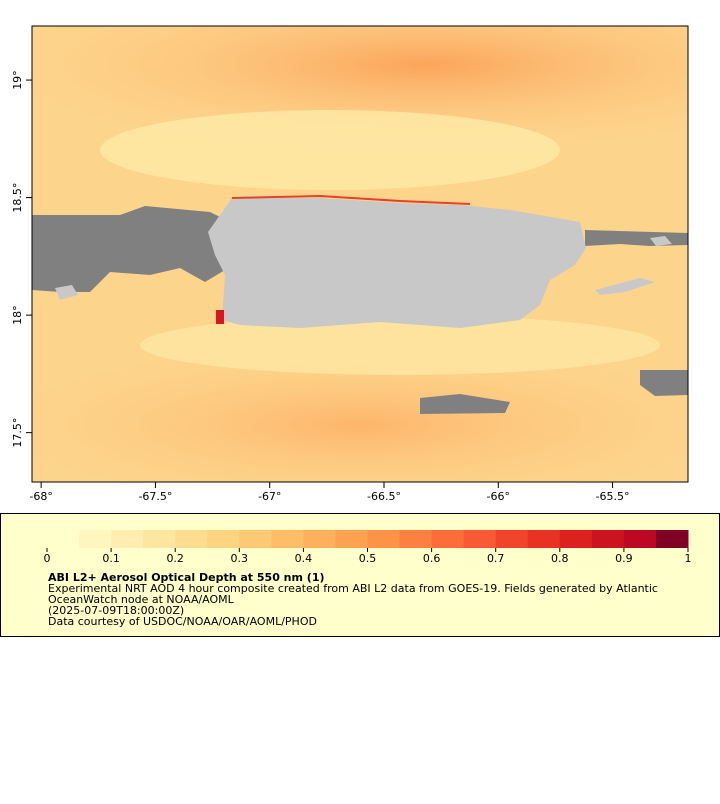 The height and width of the screenshot is (804, 720). I want to click on x-tick-label: -66°, so click(498, 496).